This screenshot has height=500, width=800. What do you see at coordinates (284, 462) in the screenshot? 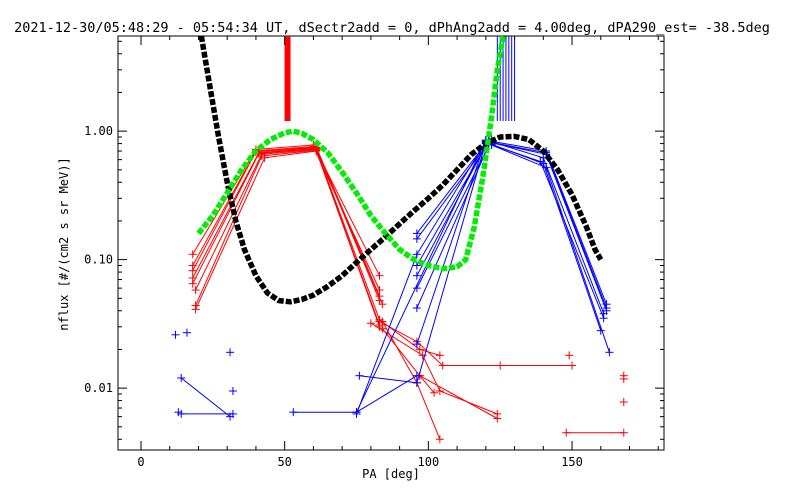
I see `x-tick-label: 50` at bounding box center [284, 462].